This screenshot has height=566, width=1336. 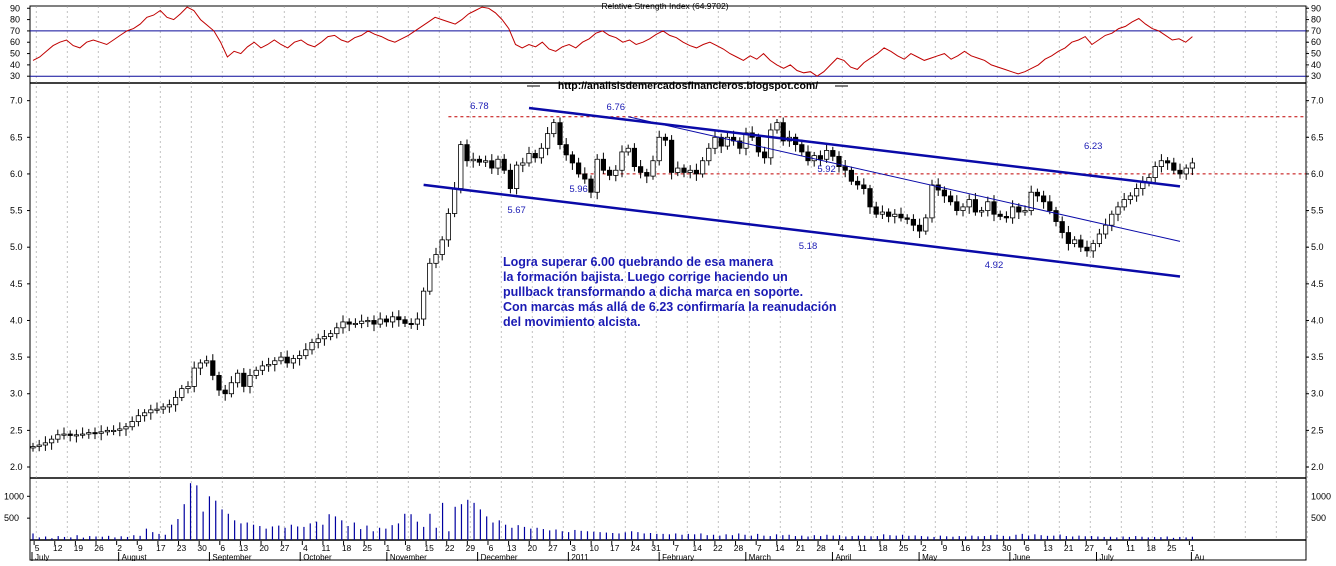 I want to click on date-day-label: 16, so click(x=966, y=548).